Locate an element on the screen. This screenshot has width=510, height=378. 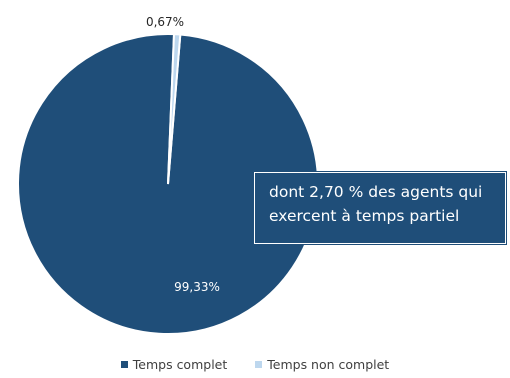
legend: Temps complet Temps non complet is located at coordinates (255, 364).